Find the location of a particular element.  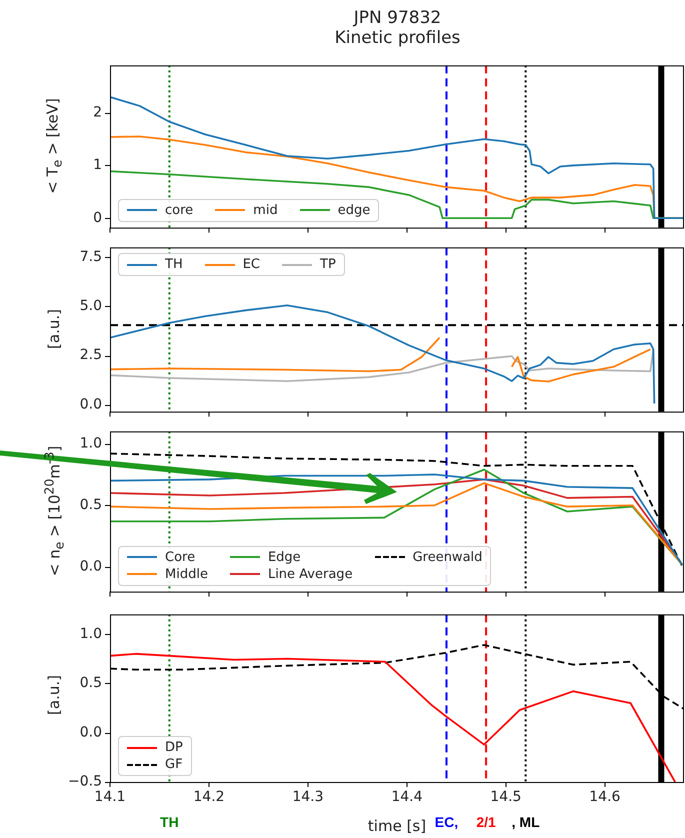

x-tick-label: 14.3 is located at coordinates (308, 797).